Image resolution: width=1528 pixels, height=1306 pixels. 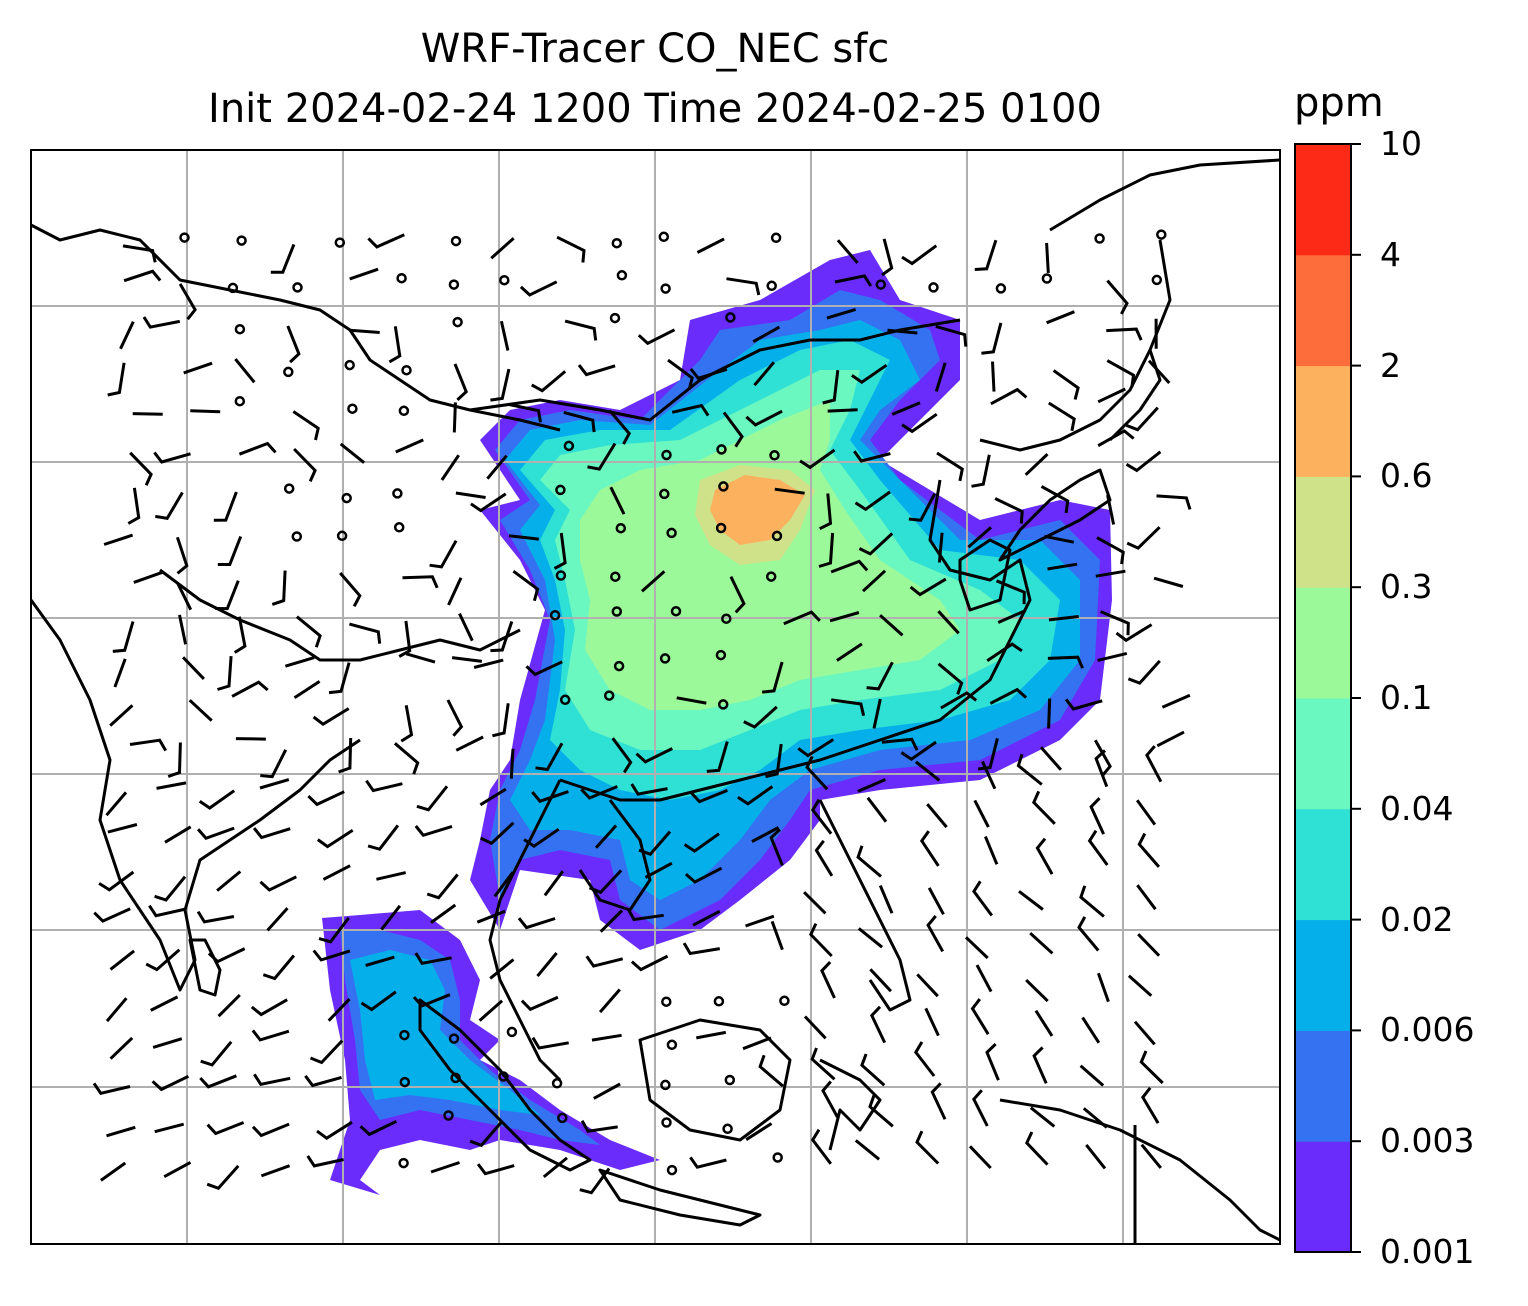 What do you see at coordinates (1427, 1251) in the screenshot?
I see `colorbar-tick-label: 0.001` at bounding box center [1427, 1251].